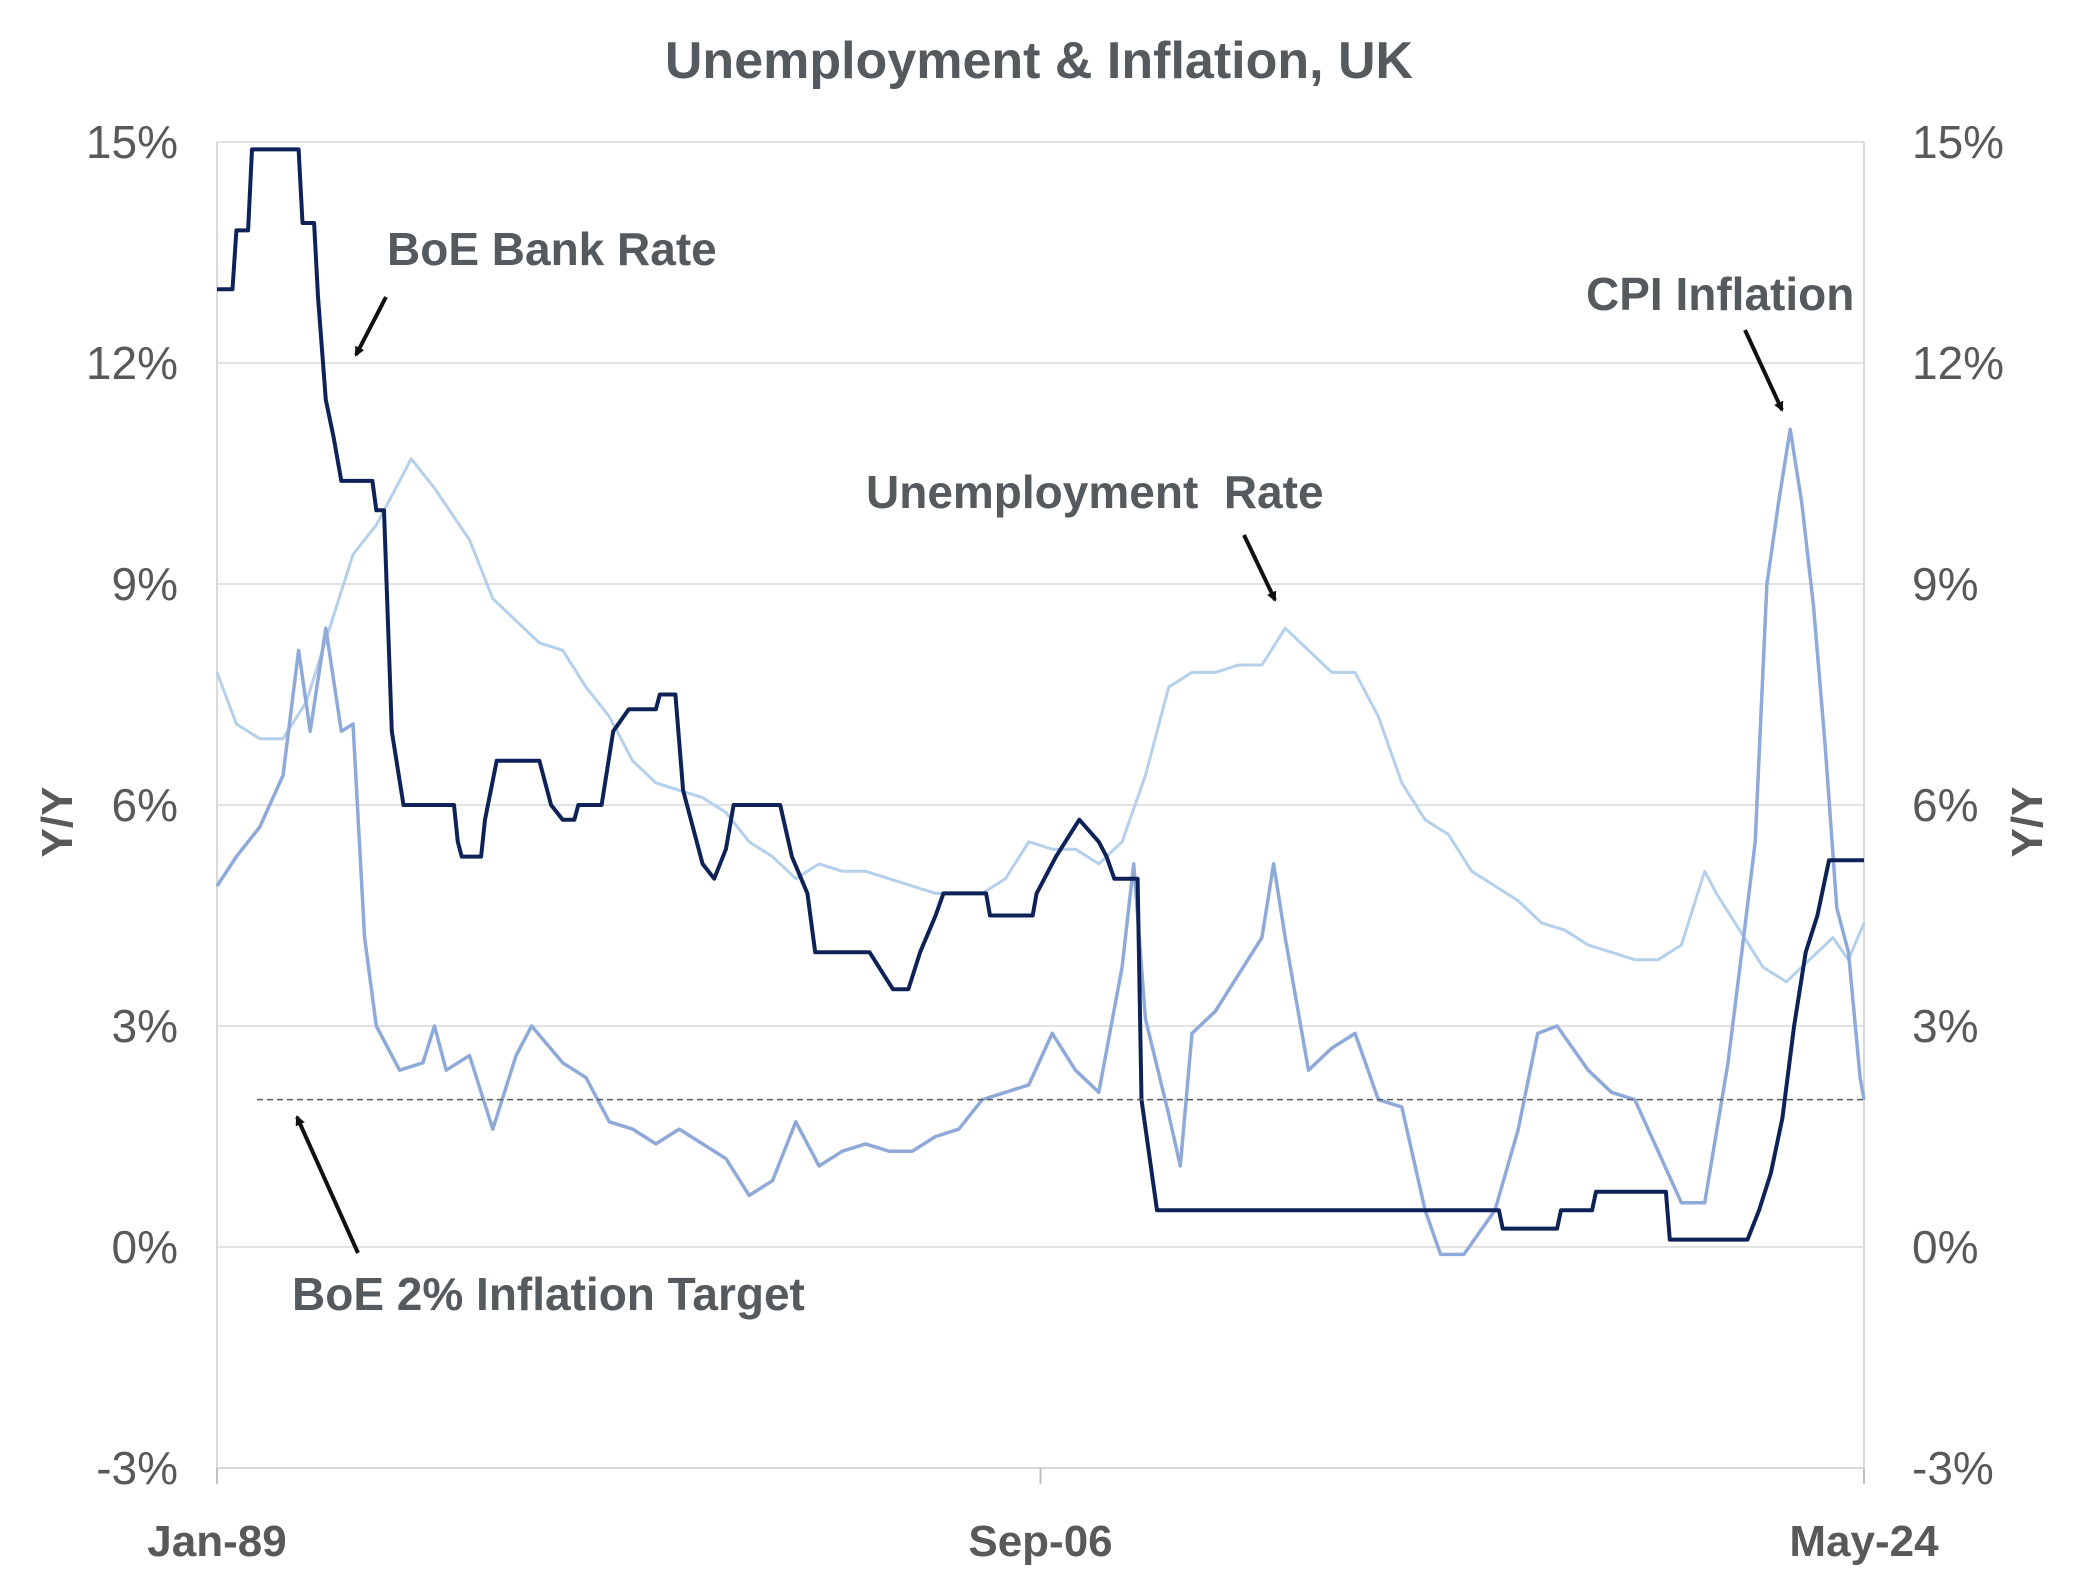 This screenshot has height=1575, width=2078. Describe the element at coordinates (2027, 822) in the screenshot. I see `y-axis-right-label: Y/Y` at that location.